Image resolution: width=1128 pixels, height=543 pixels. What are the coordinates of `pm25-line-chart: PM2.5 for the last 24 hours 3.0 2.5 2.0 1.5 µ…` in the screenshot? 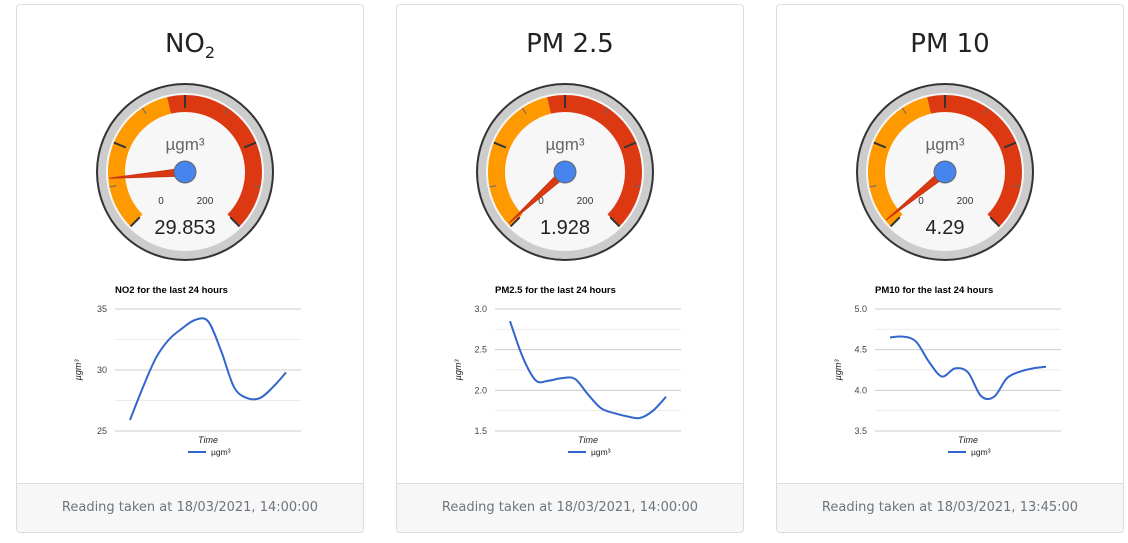 It's located at (567, 371).